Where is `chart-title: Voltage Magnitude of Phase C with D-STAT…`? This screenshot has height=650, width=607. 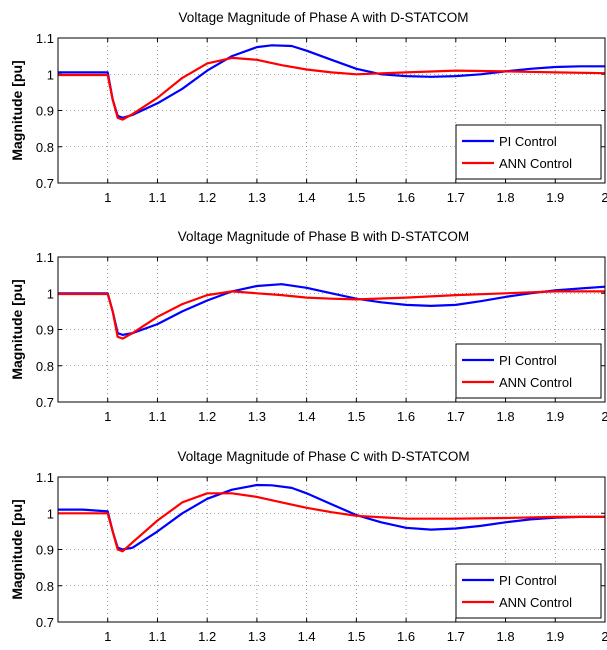 chart-title: Voltage Magnitude of Phase C with D-STAT… is located at coordinates (323, 456).